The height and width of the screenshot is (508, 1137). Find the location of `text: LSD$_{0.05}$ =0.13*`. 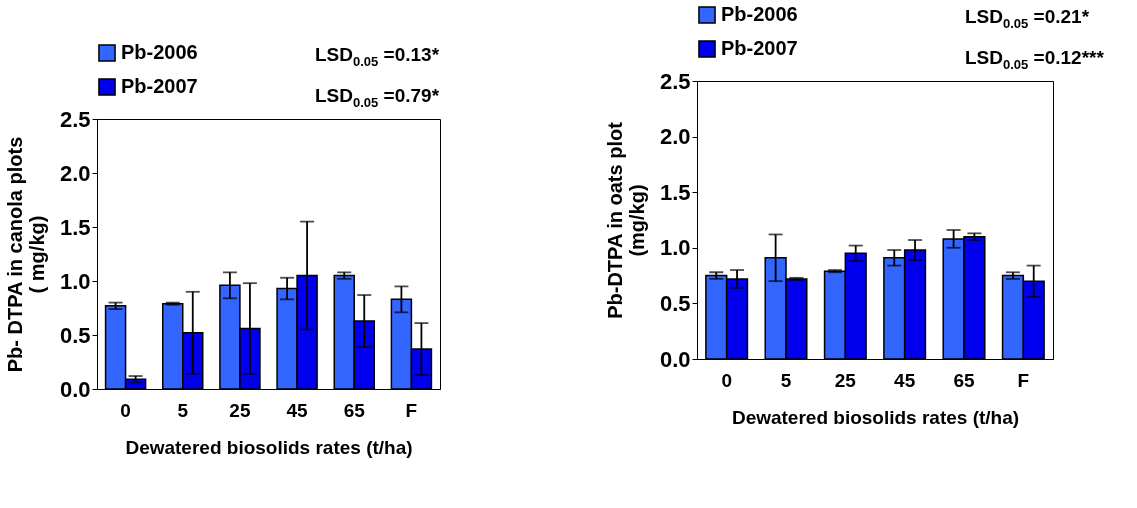

text: LSD$_{0.05}$ =0.13* is located at coordinates (377, 57).